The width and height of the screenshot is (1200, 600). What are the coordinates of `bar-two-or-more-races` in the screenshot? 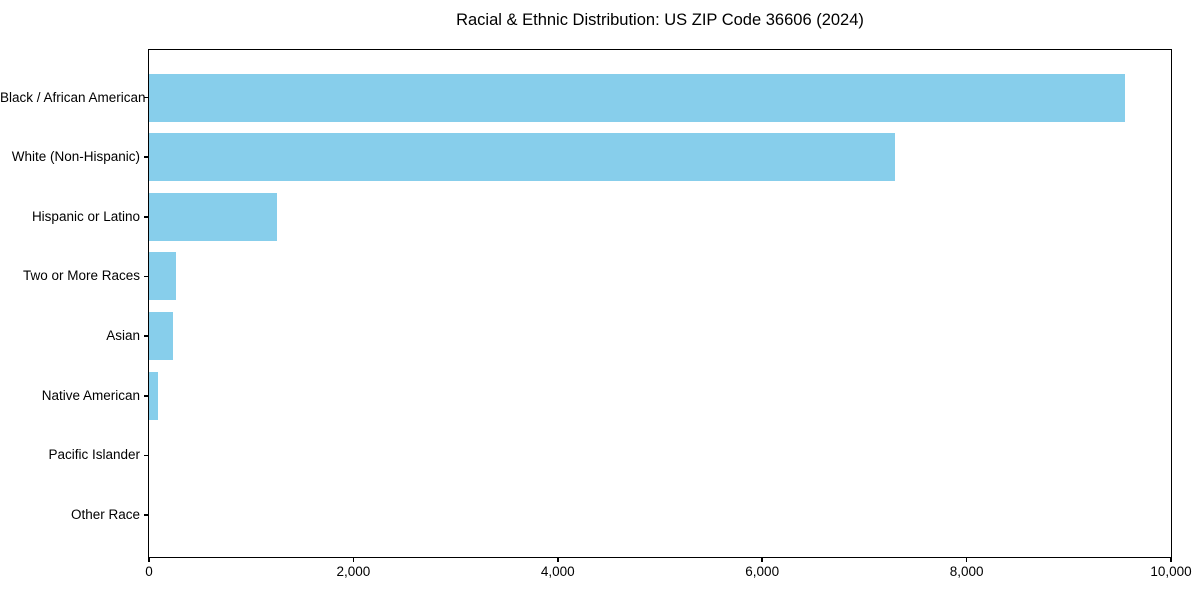 It's located at (163, 276).